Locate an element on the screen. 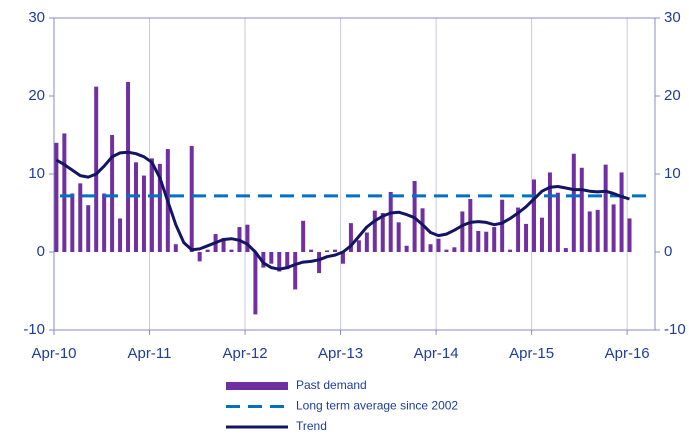 Image resolution: width=689 pixels, height=442 pixels. x-tick-label: Apr-12 is located at coordinates (245, 353).